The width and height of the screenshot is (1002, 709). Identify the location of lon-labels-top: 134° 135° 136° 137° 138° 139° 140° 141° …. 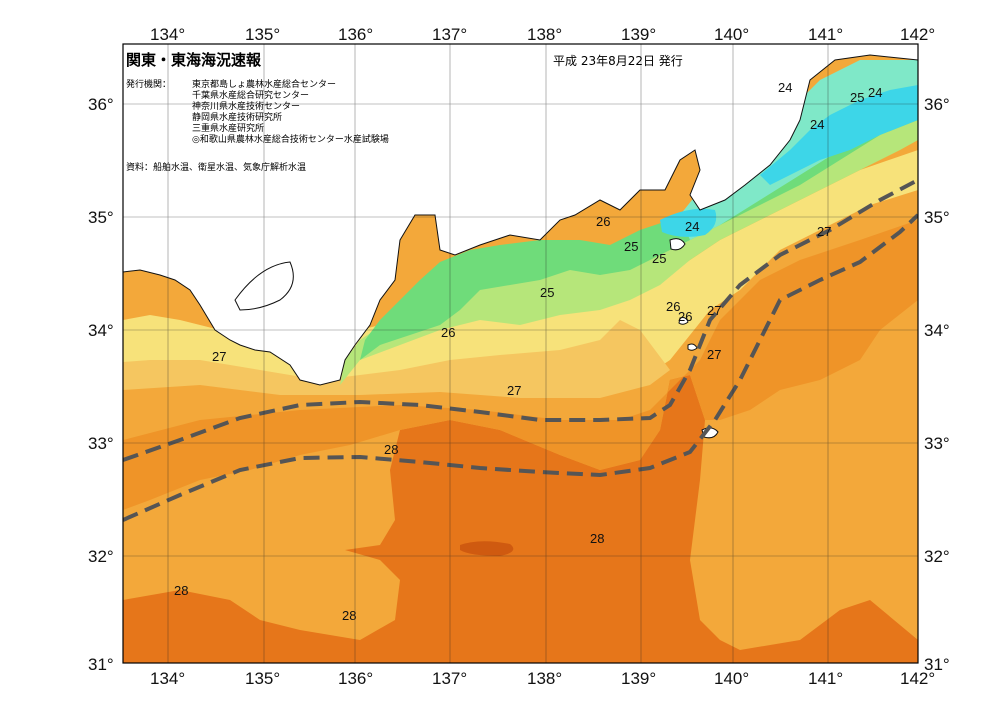
(542, 34).